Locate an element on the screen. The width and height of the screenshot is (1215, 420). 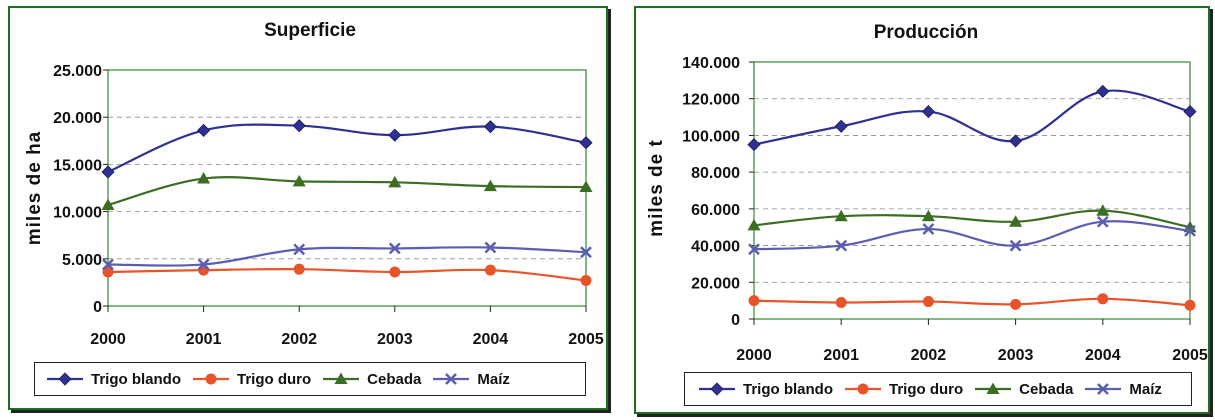
legend-label: Cebada is located at coordinates (1046, 389).